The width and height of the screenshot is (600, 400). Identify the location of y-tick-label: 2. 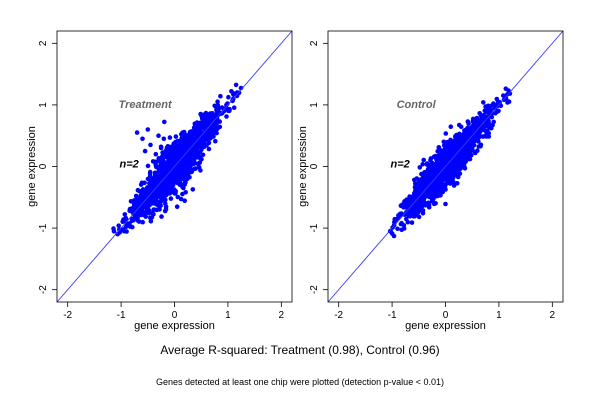
(314, 43).